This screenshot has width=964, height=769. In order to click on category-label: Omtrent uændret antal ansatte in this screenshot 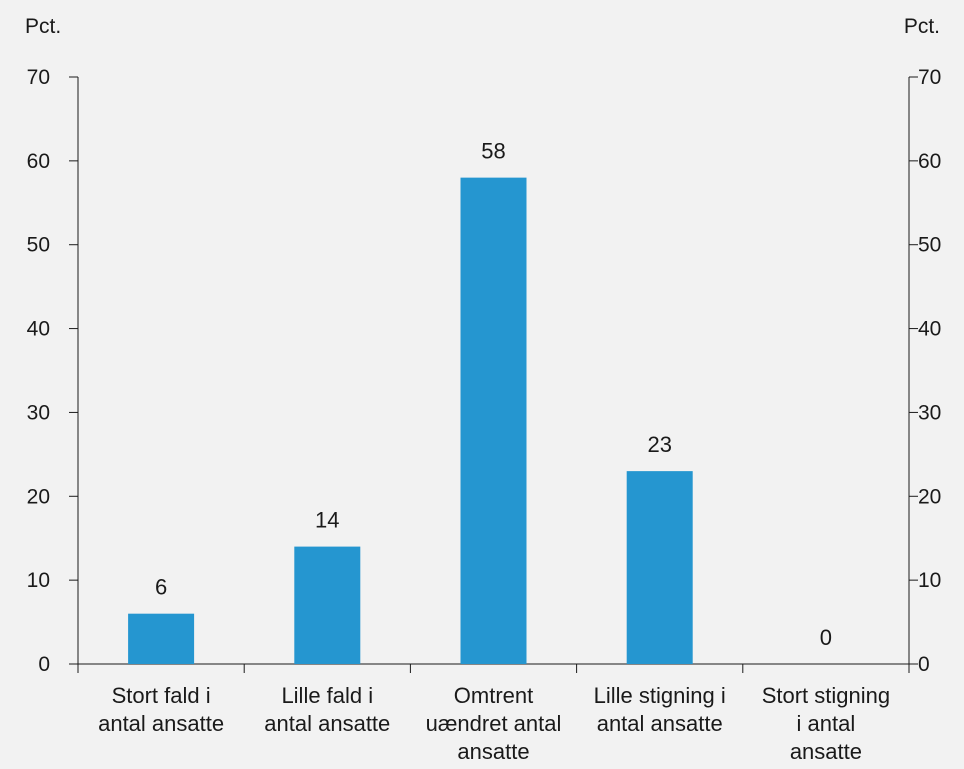, I will do `click(494, 723)`.